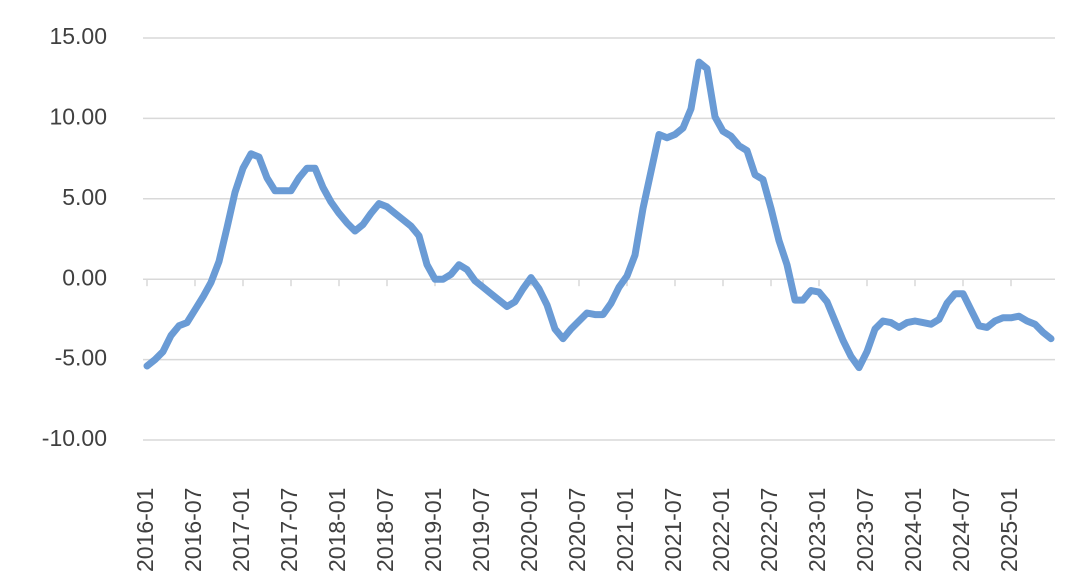 This screenshot has height=582, width=1080. Describe the element at coordinates (337, 530) in the screenshot. I see `x-tick-label: 2018-01` at that location.